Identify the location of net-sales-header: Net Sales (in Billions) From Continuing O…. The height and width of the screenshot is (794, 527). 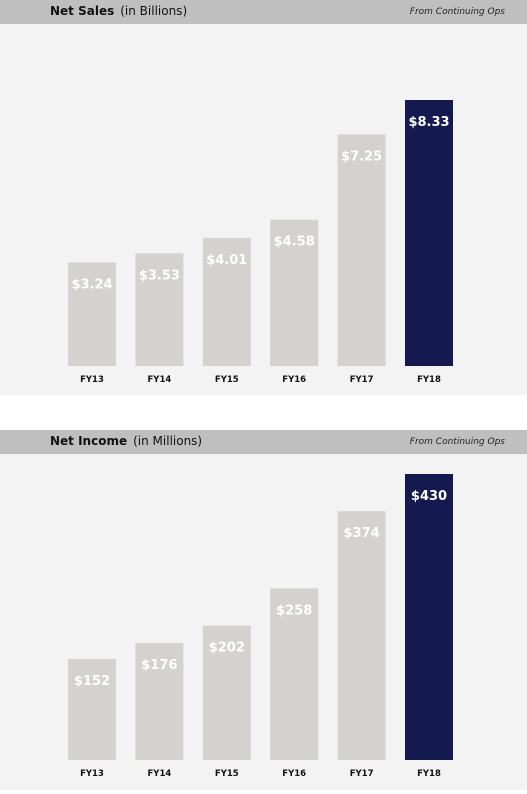
(263, 12).